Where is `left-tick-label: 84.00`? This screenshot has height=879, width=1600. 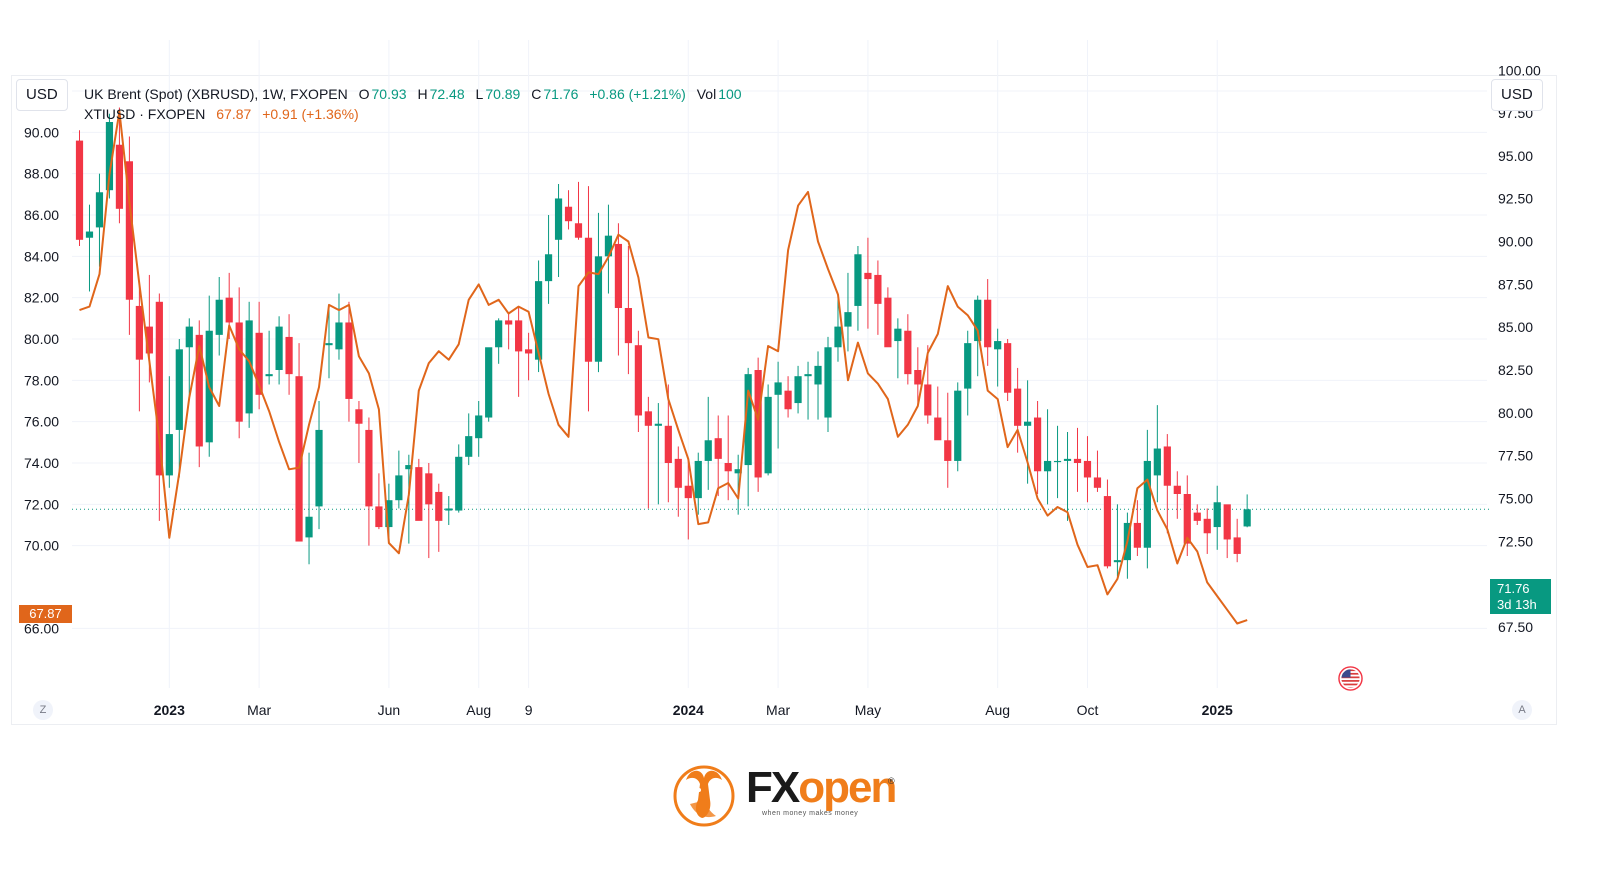 left-tick-label: 84.00 is located at coordinates (41, 256).